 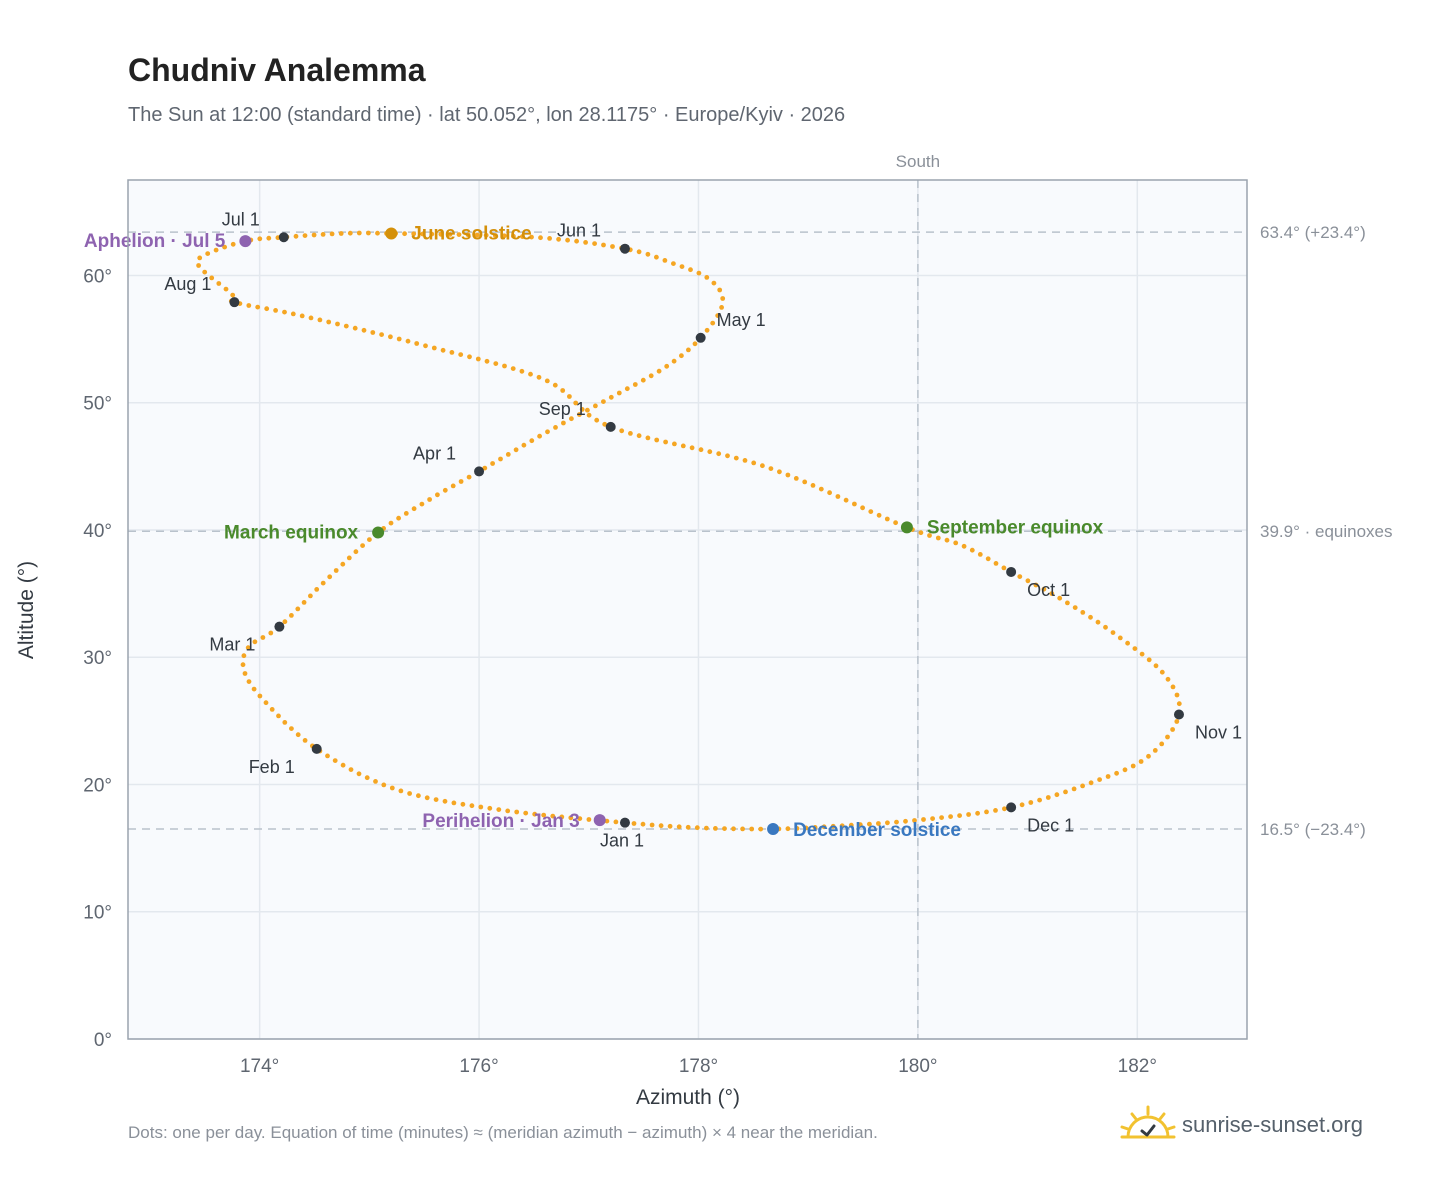 What do you see at coordinates (97, 531) in the screenshot?
I see `y-tick-label: 40°` at bounding box center [97, 531].